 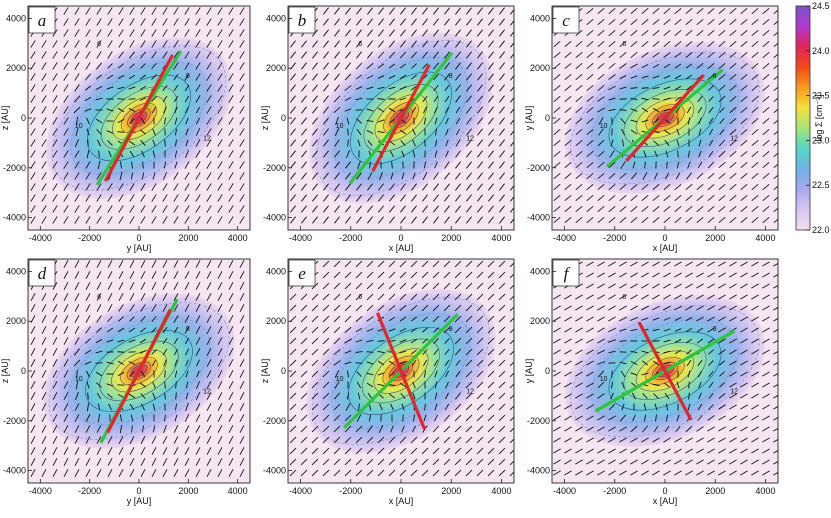 What do you see at coordinates (821, 230) in the screenshot?
I see `colorbar-tick-label: 22.0` at bounding box center [821, 230].